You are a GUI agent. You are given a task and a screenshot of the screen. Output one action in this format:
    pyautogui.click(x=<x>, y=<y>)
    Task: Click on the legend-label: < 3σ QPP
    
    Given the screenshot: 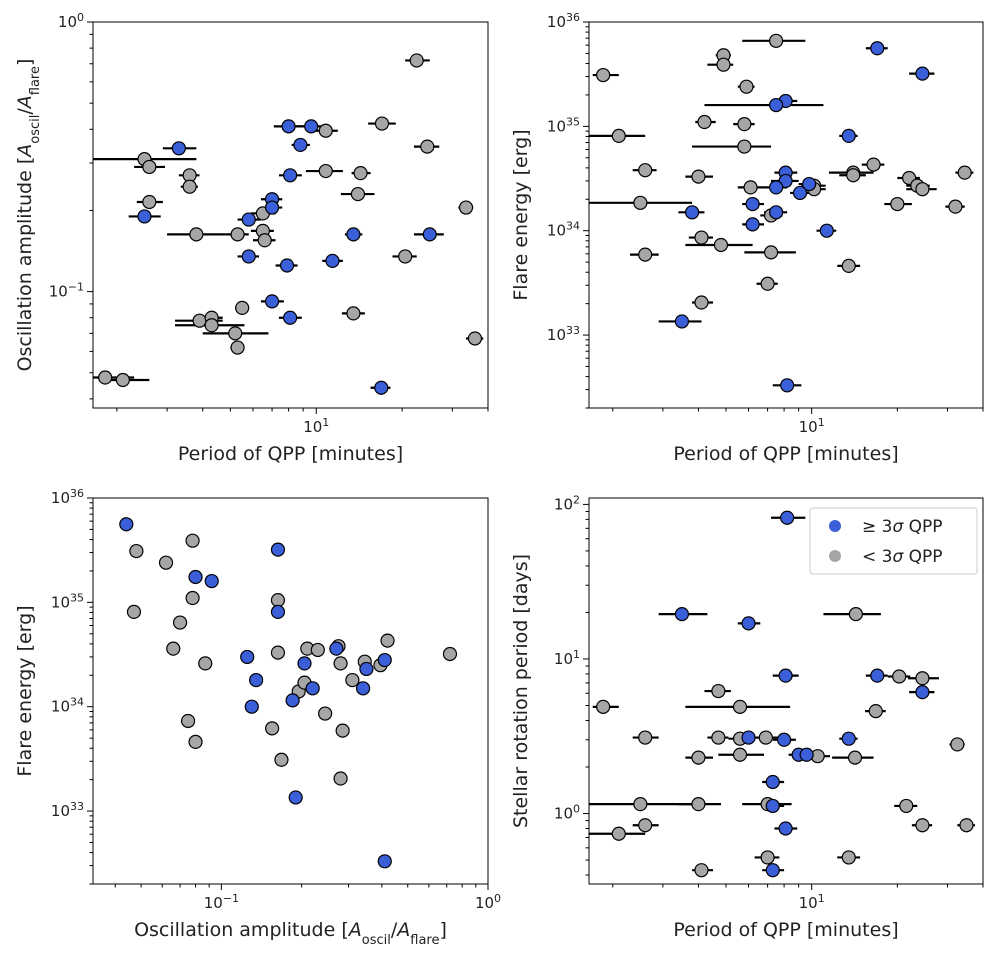 What is the action you would take?
    pyautogui.click(x=902, y=557)
    